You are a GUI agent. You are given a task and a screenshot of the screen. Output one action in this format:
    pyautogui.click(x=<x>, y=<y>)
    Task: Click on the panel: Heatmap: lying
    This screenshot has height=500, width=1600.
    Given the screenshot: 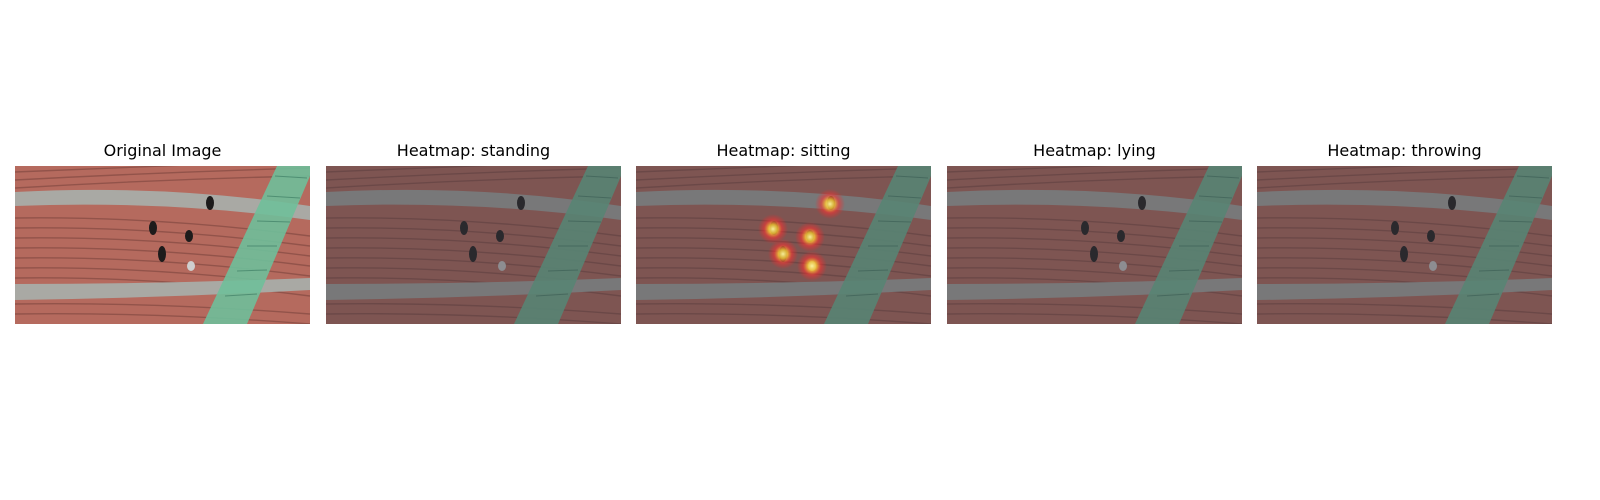 What is the action you would take?
    pyautogui.click(x=1094, y=232)
    